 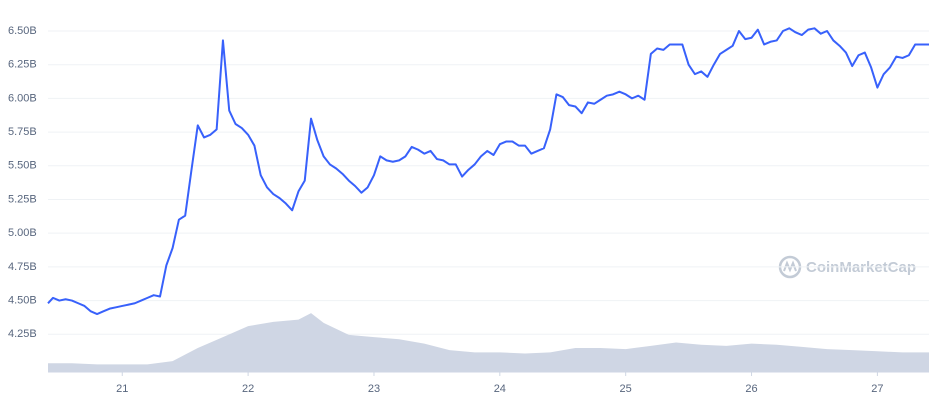 What do you see at coordinates (488, 342) in the screenshot?
I see `volume-area` at bounding box center [488, 342].